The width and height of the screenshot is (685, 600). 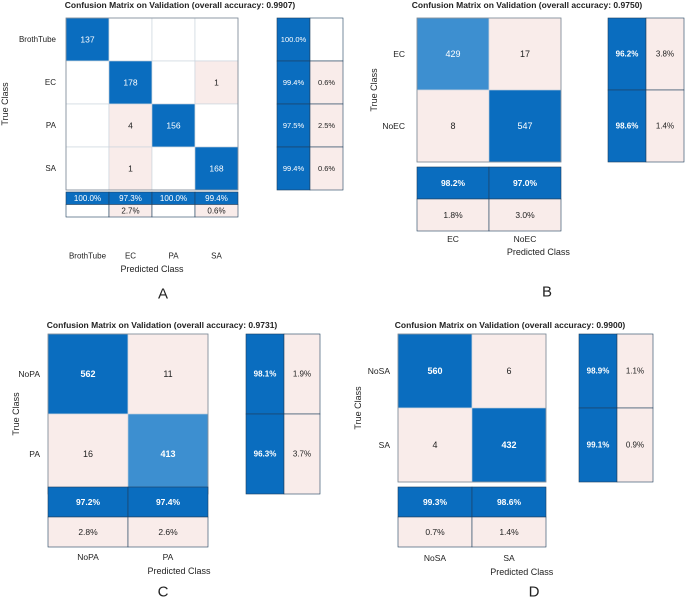 I want to click on column-class-label: NoSA, so click(x=435, y=558).